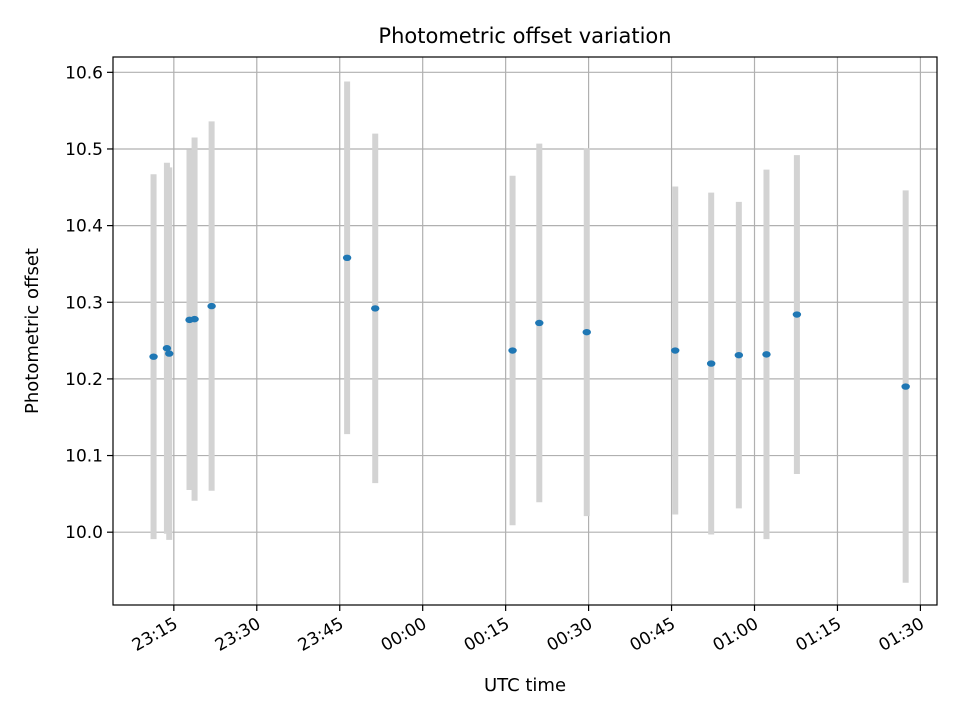  What do you see at coordinates (524, 36) in the screenshot?
I see `chart-title: Photometric offset variation` at bounding box center [524, 36].